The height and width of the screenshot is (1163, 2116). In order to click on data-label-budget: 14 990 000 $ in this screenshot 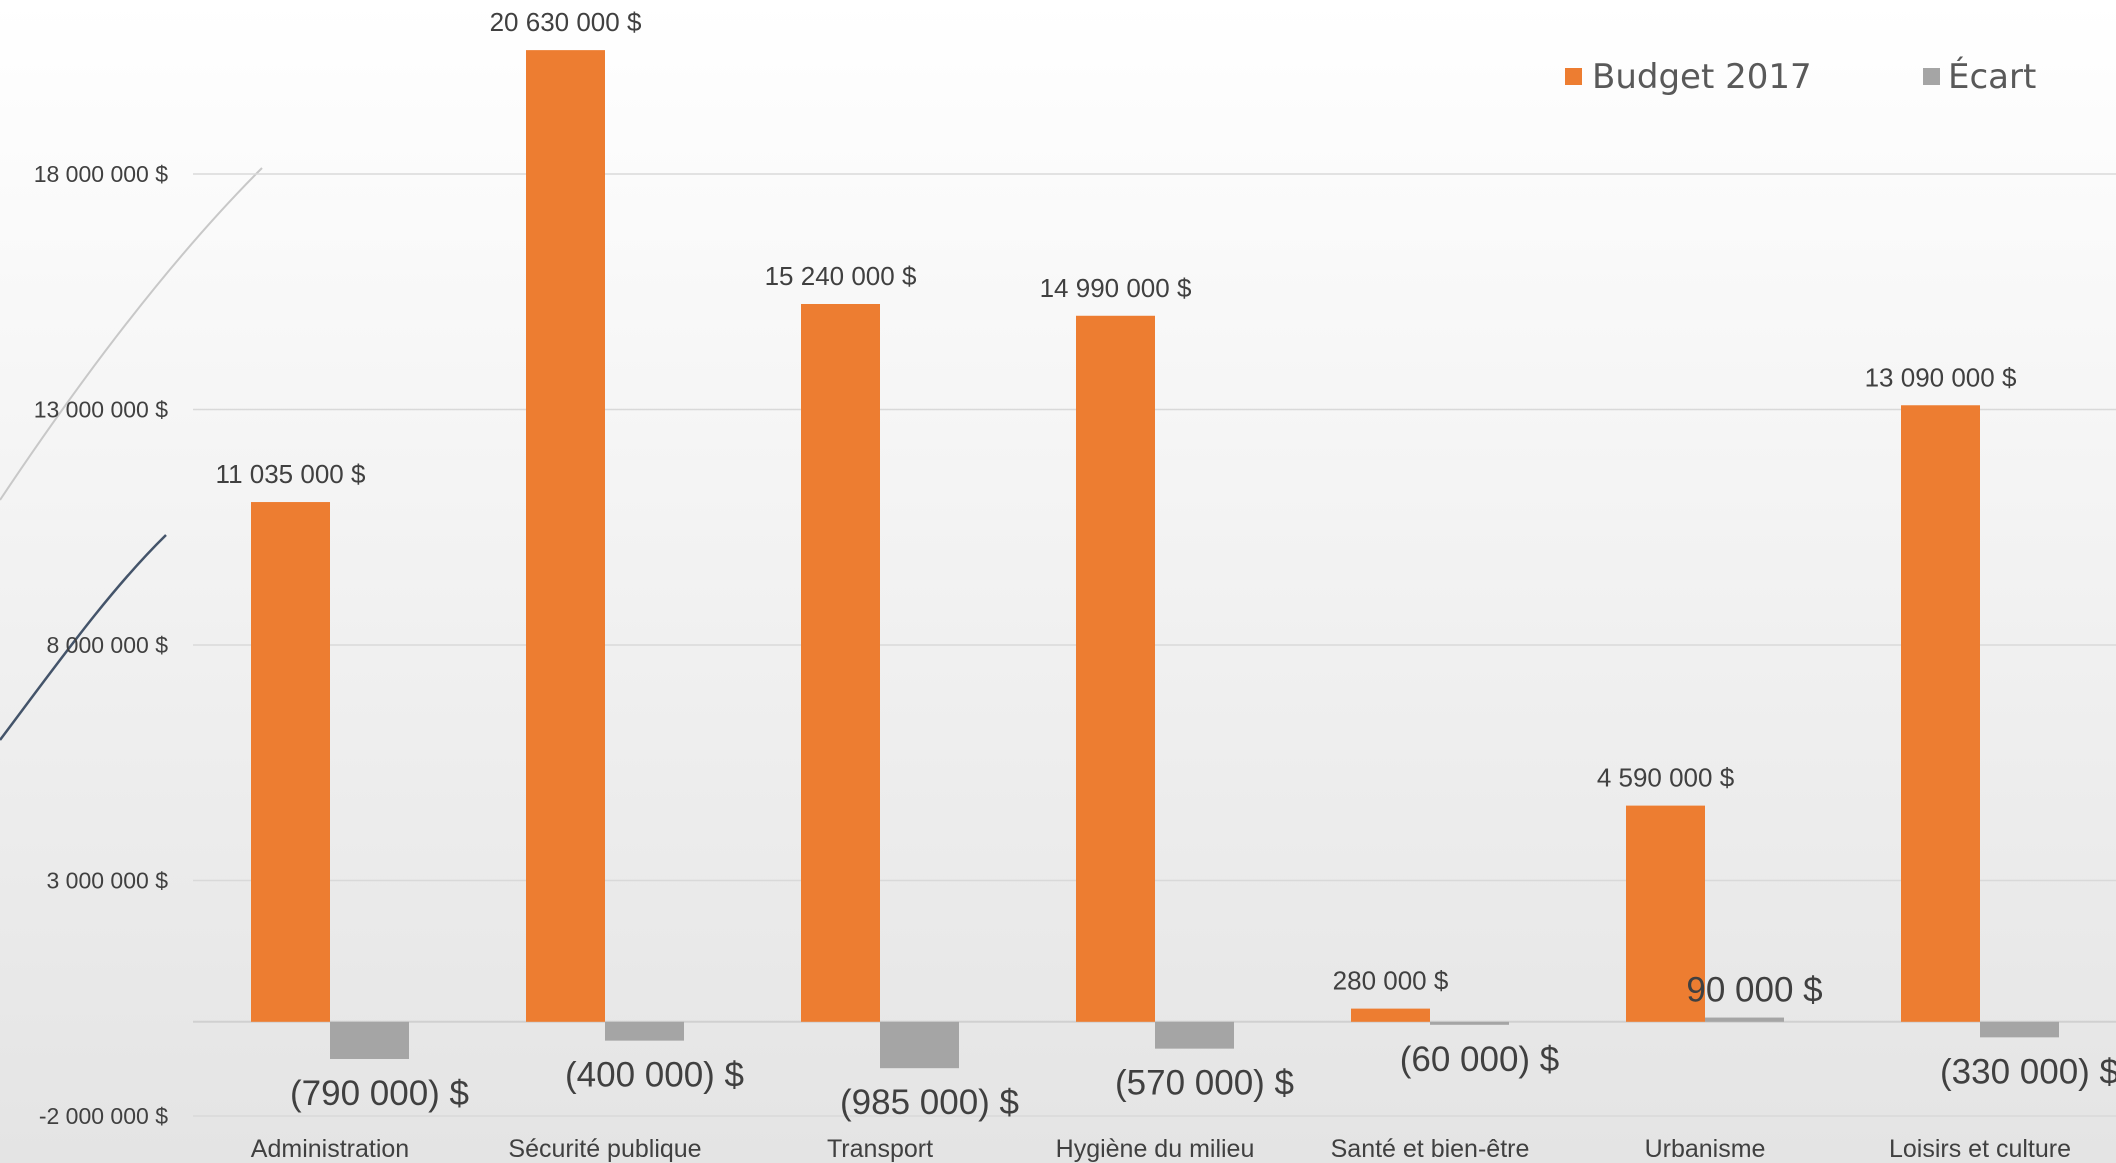, I will do `click(1116, 288)`.